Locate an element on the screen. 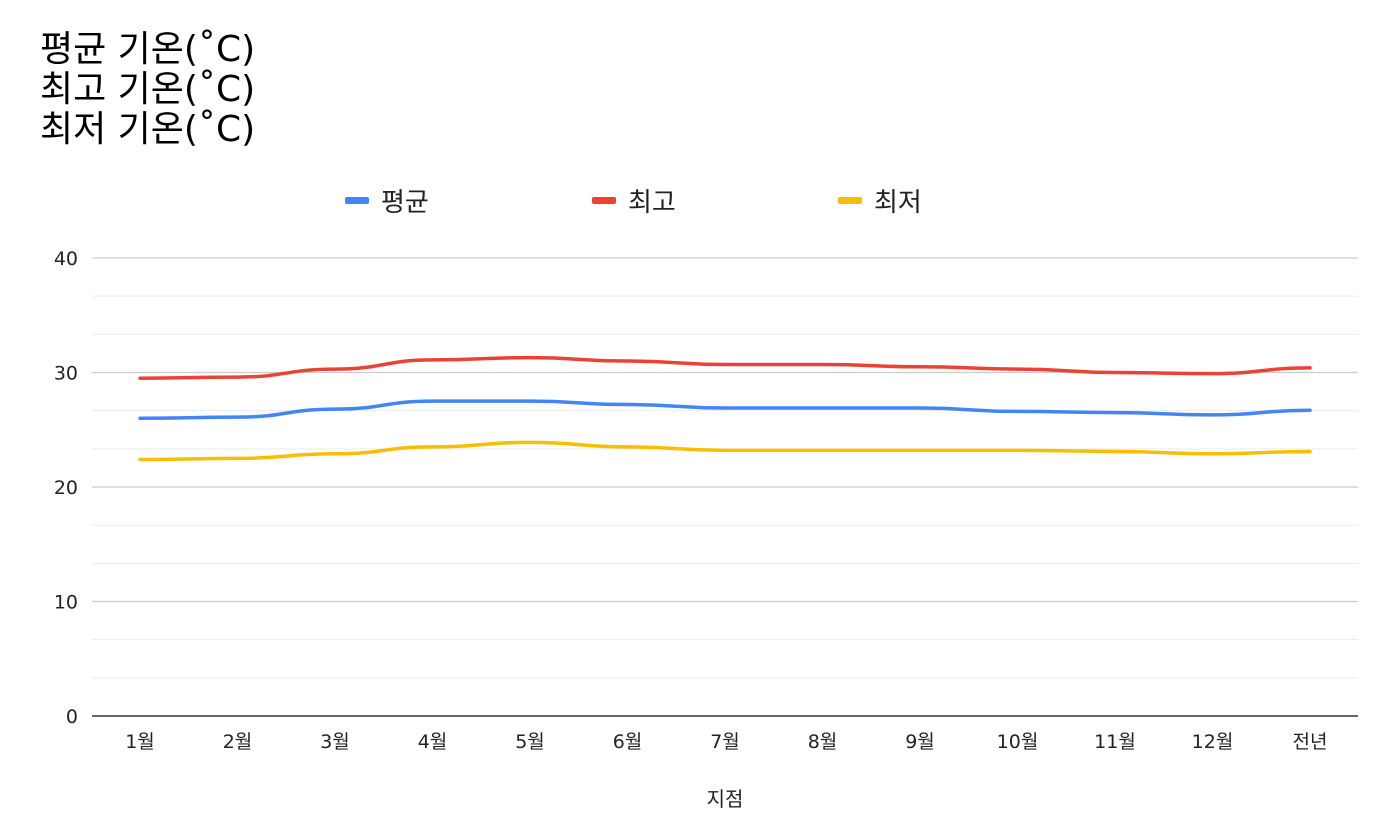 The width and height of the screenshot is (1400, 830). x-tick-label: 6월 is located at coordinates (628, 742).